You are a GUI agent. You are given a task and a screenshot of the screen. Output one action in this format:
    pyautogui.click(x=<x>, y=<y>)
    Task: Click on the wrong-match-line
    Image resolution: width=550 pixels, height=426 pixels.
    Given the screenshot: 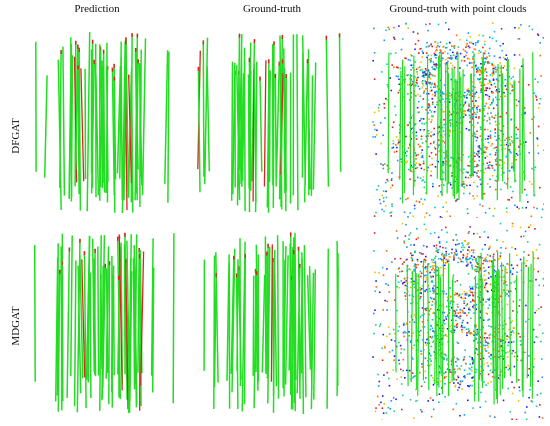 What is the action you would take?
    pyautogui.click(x=127, y=334)
    